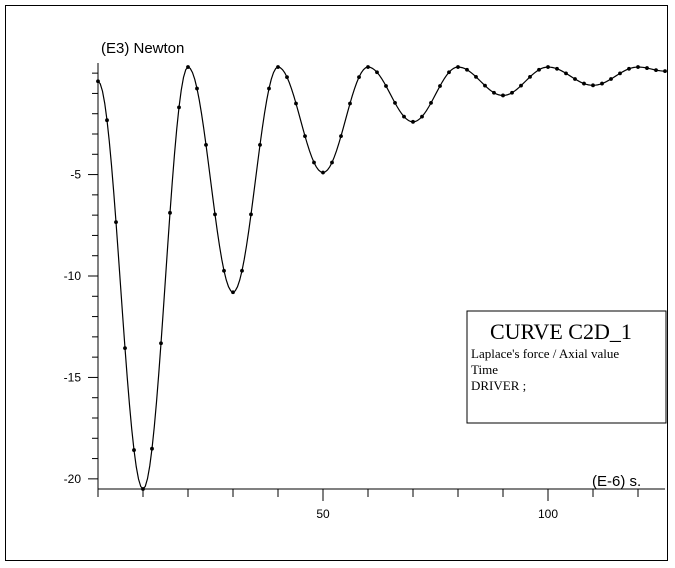  I want to click on legend-title: CURVE C2D_1, so click(561, 331).